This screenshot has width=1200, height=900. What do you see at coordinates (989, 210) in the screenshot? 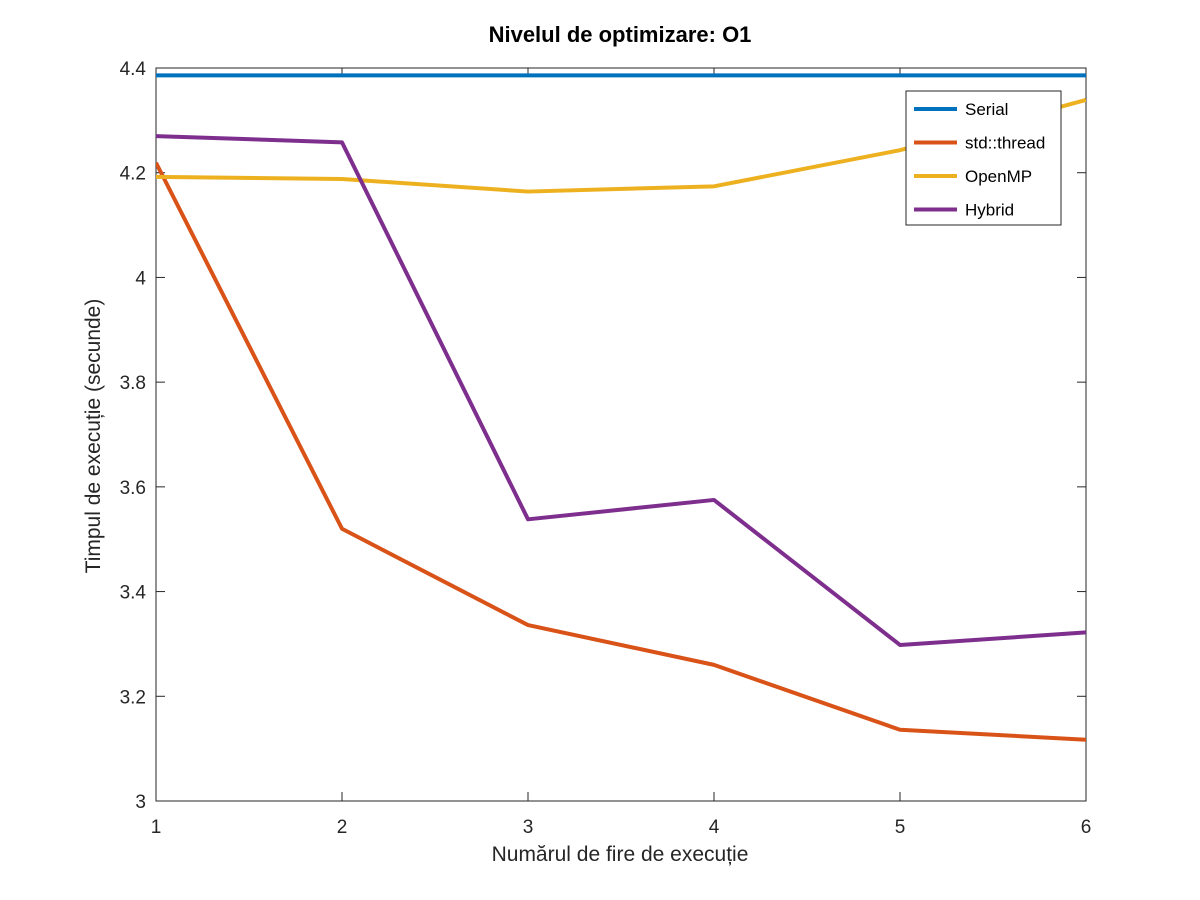
I see `legend-label-hybrid: Hybrid` at bounding box center [989, 210].